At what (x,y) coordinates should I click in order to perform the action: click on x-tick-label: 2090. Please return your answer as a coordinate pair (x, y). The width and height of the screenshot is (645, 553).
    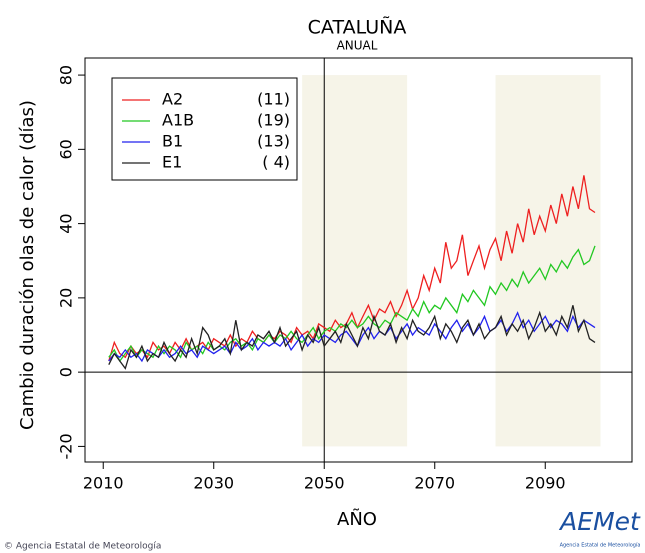
    Looking at the image, I should click on (545, 483).